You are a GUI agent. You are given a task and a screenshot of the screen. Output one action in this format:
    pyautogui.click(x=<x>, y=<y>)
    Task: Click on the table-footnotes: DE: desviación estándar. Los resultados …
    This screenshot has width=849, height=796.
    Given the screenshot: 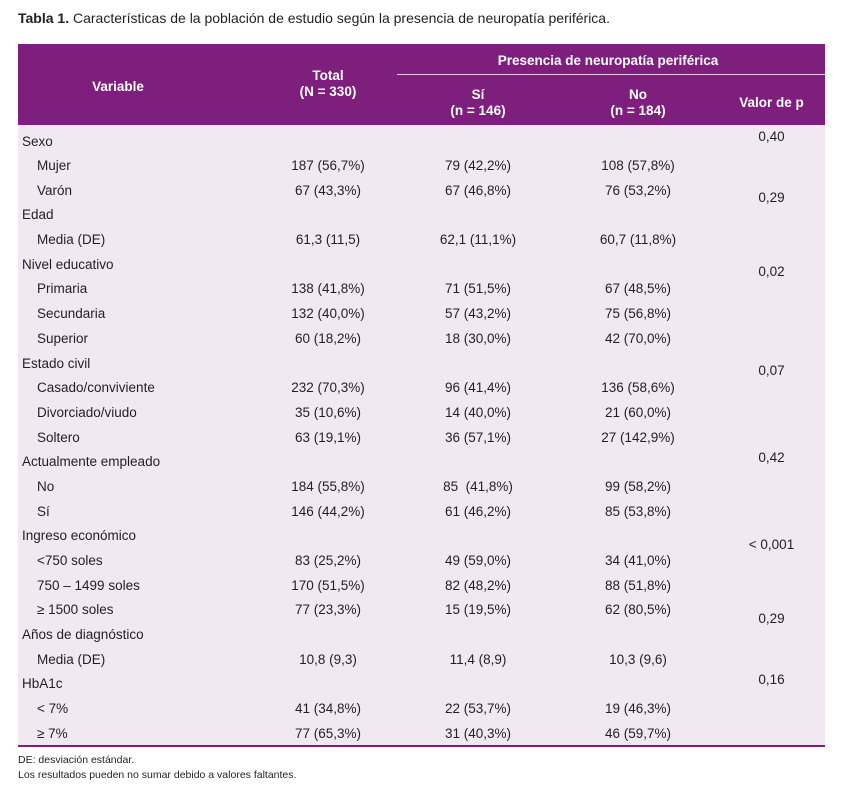 What is the action you would take?
    pyautogui.click(x=157, y=768)
    